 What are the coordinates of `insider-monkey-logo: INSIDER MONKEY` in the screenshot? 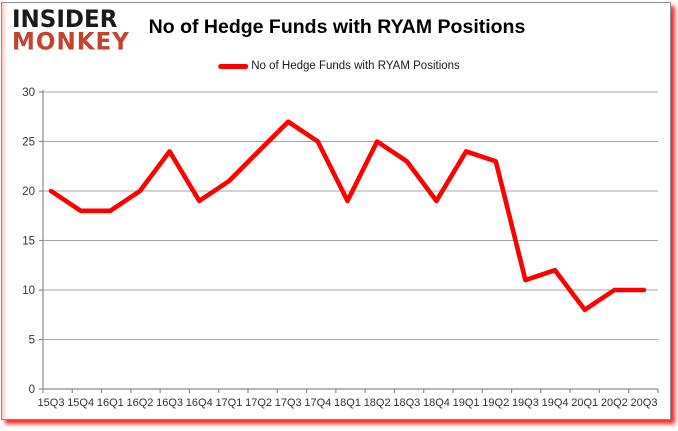 It's located at (71, 31).